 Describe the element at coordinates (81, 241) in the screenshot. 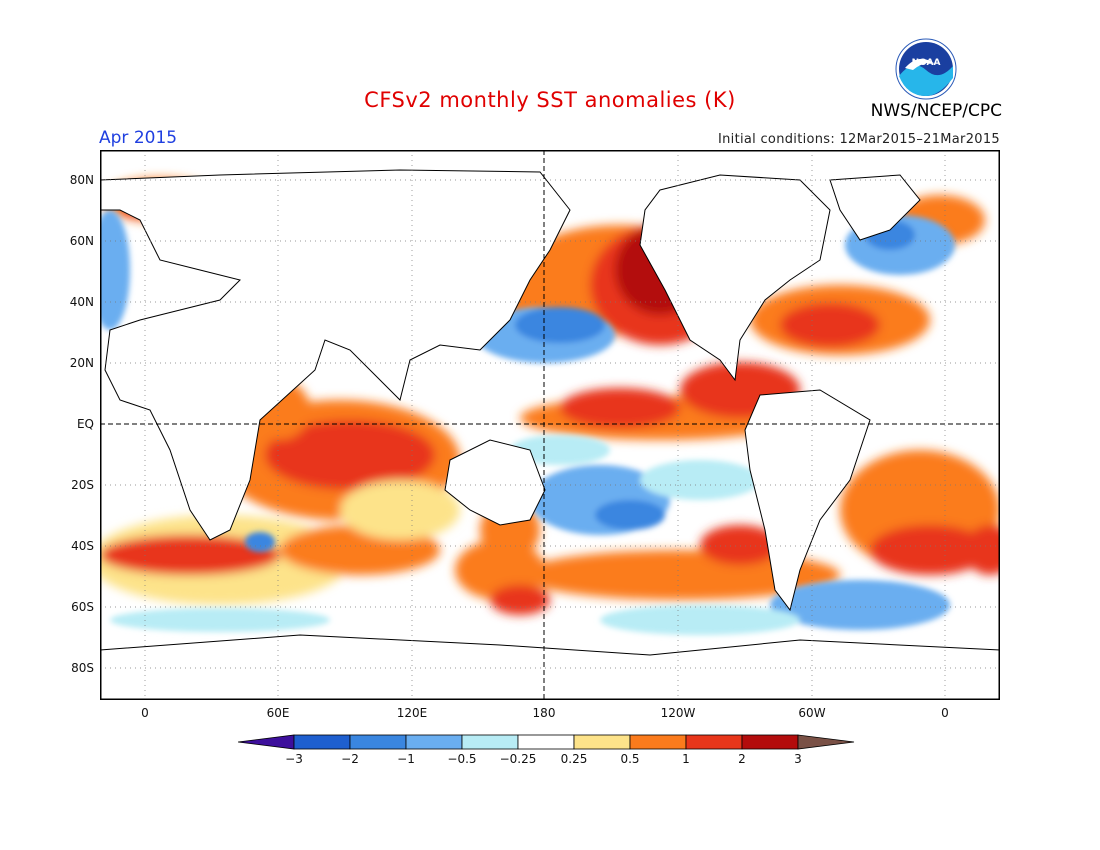

I see `lat-label: 60N` at that location.